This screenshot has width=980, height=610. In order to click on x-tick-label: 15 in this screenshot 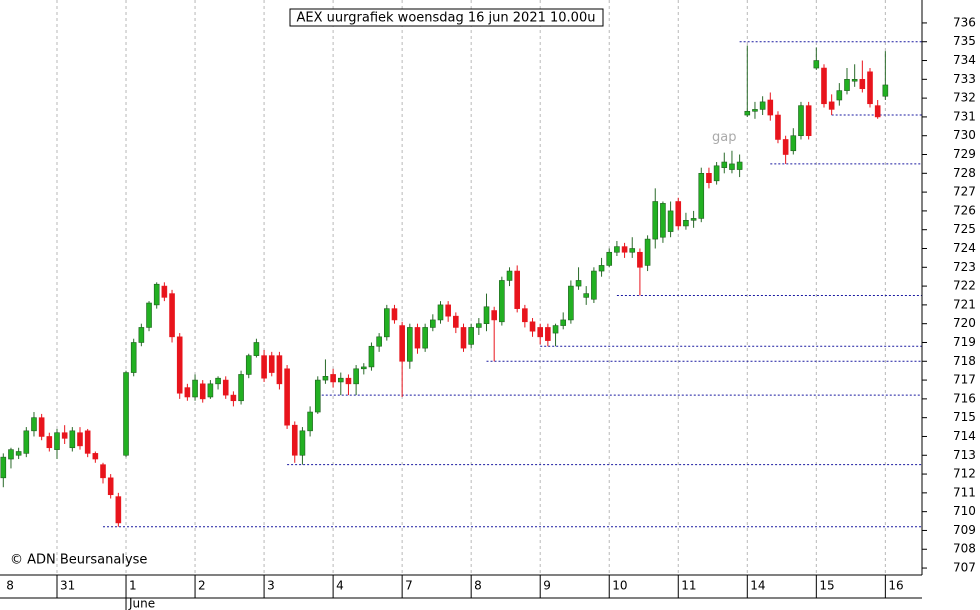, I will do `click(826, 586)`.